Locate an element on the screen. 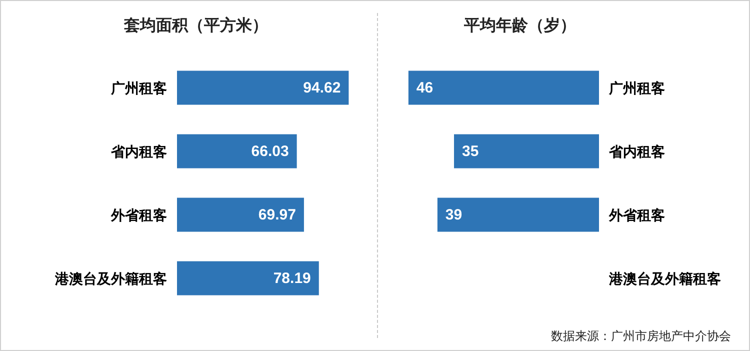 Image resolution: width=750 pixels, height=351 pixels. data-label: 69.97 is located at coordinates (277, 215).